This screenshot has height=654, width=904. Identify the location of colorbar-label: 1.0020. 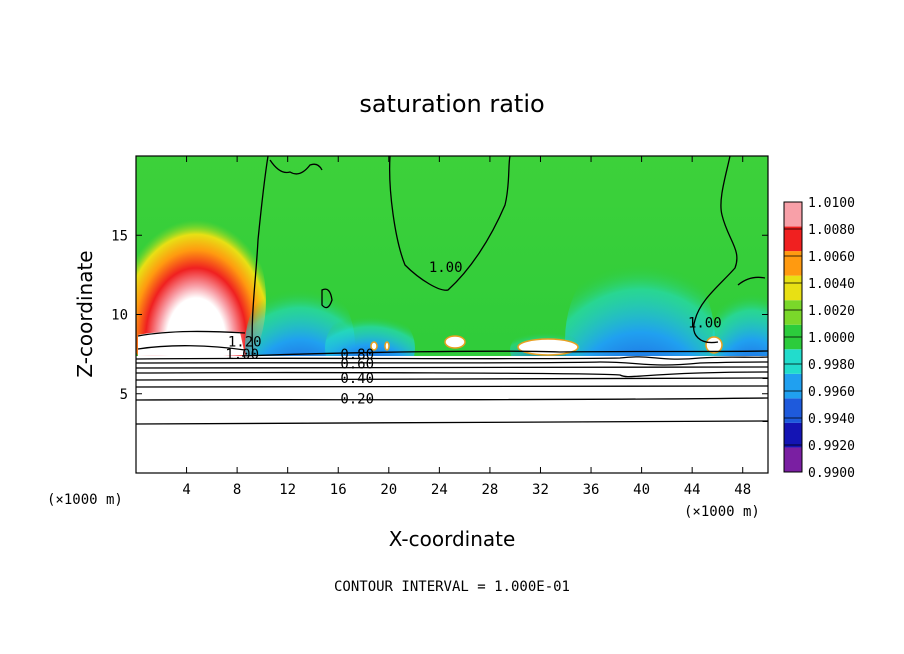
(831, 311).